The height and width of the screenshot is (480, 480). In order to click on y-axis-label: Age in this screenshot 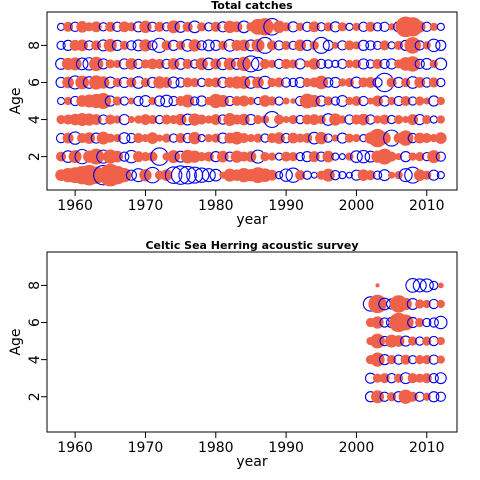, I will do `click(16, 100)`.